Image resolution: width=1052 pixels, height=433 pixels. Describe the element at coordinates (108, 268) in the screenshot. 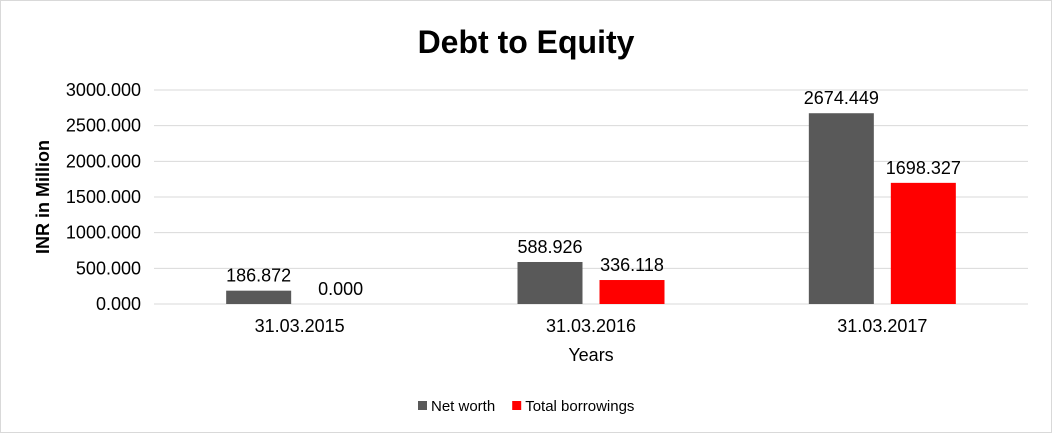

I see `y-tick-label: 500.000` at that location.